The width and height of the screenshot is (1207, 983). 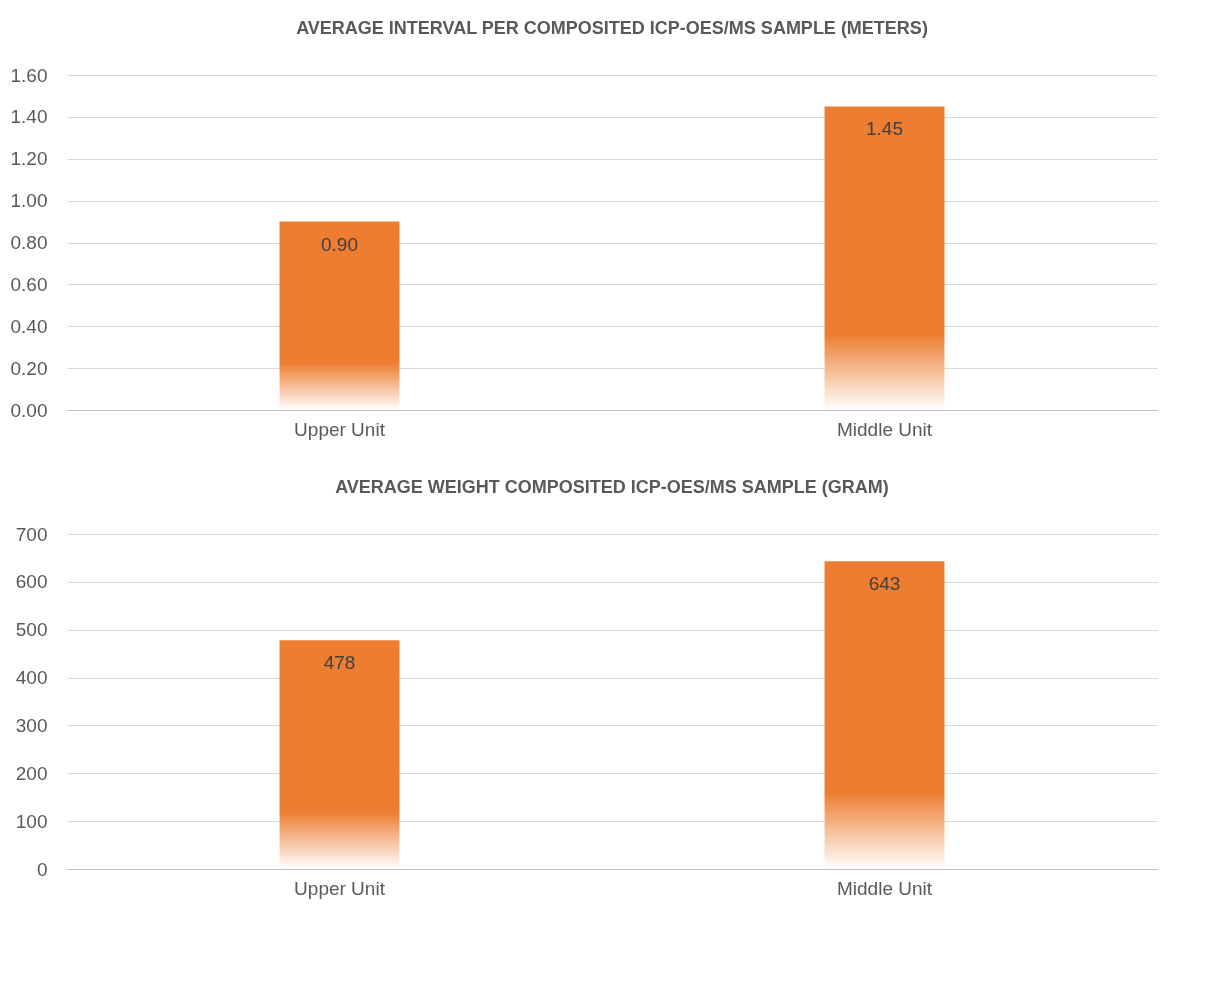 What do you see at coordinates (29, 159) in the screenshot?
I see `y-tick-label: 1.20` at bounding box center [29, 159].